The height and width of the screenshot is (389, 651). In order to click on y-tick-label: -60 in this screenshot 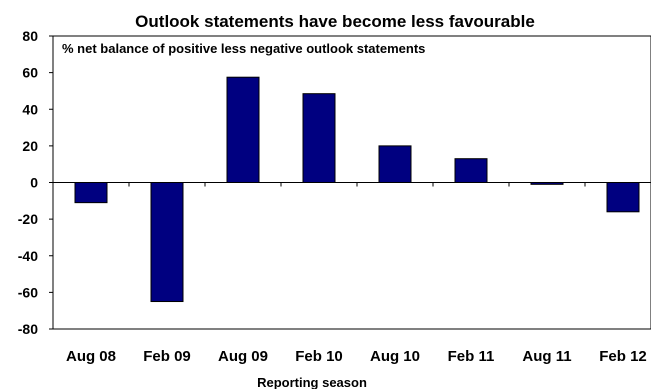, I will do `click(28, 292)`.